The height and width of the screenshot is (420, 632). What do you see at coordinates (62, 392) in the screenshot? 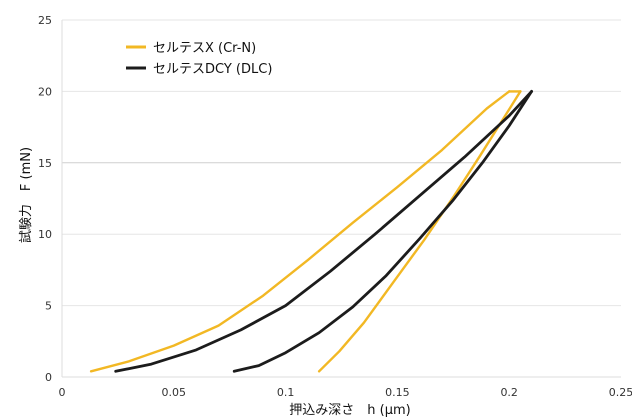
I see `x-tick-label: 0` at bounding box center [62, 392].